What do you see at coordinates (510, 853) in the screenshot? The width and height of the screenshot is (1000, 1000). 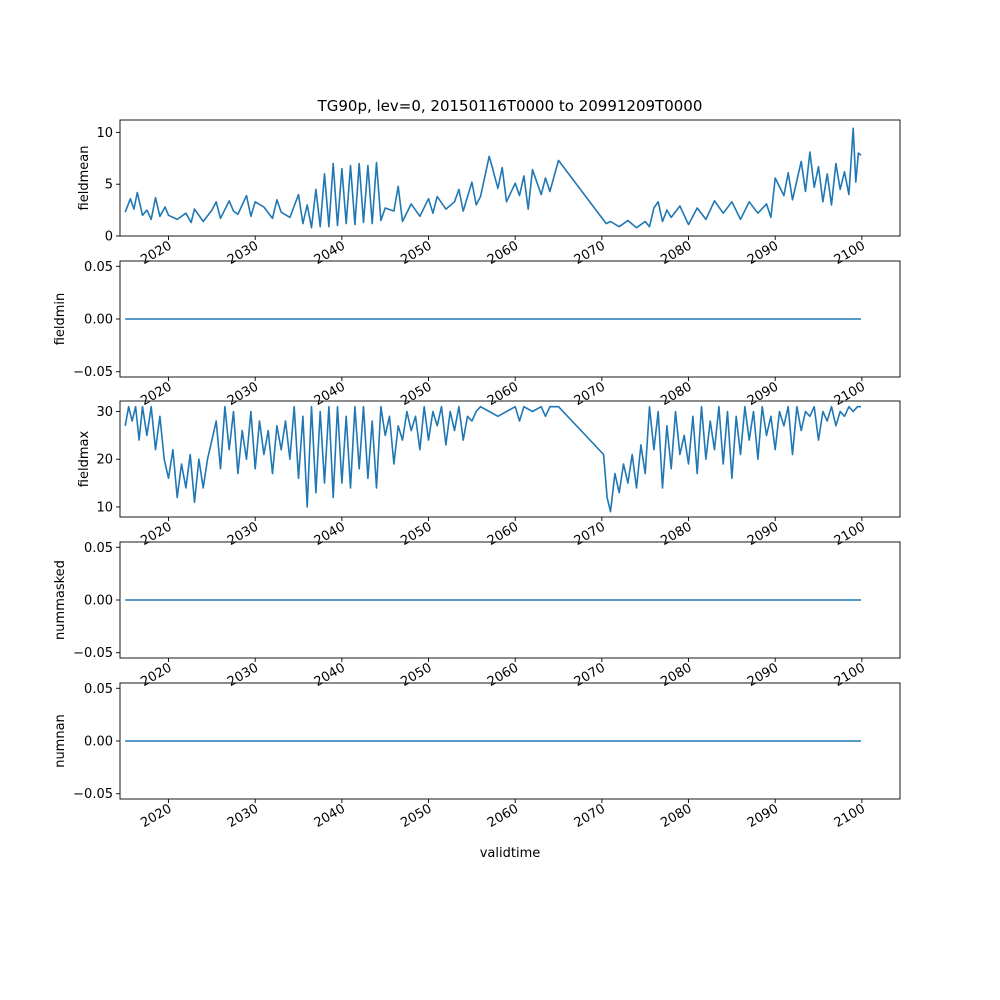 I see `x-axis-label: validtime` at bounding box center [510, 853].